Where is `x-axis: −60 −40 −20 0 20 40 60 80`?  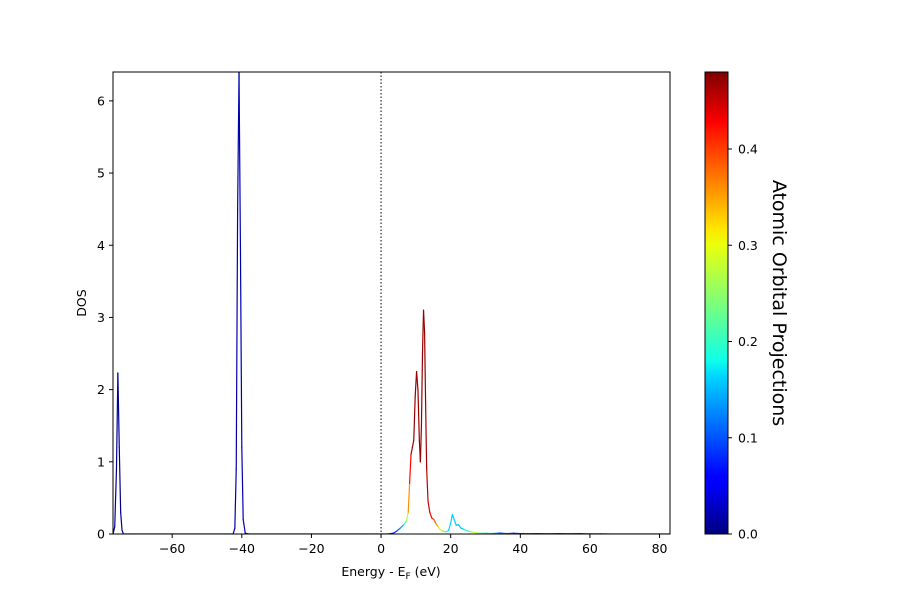
x-axis: −60 −40 −20 0 20 40 60 80 is located at coordinates (413, 545).